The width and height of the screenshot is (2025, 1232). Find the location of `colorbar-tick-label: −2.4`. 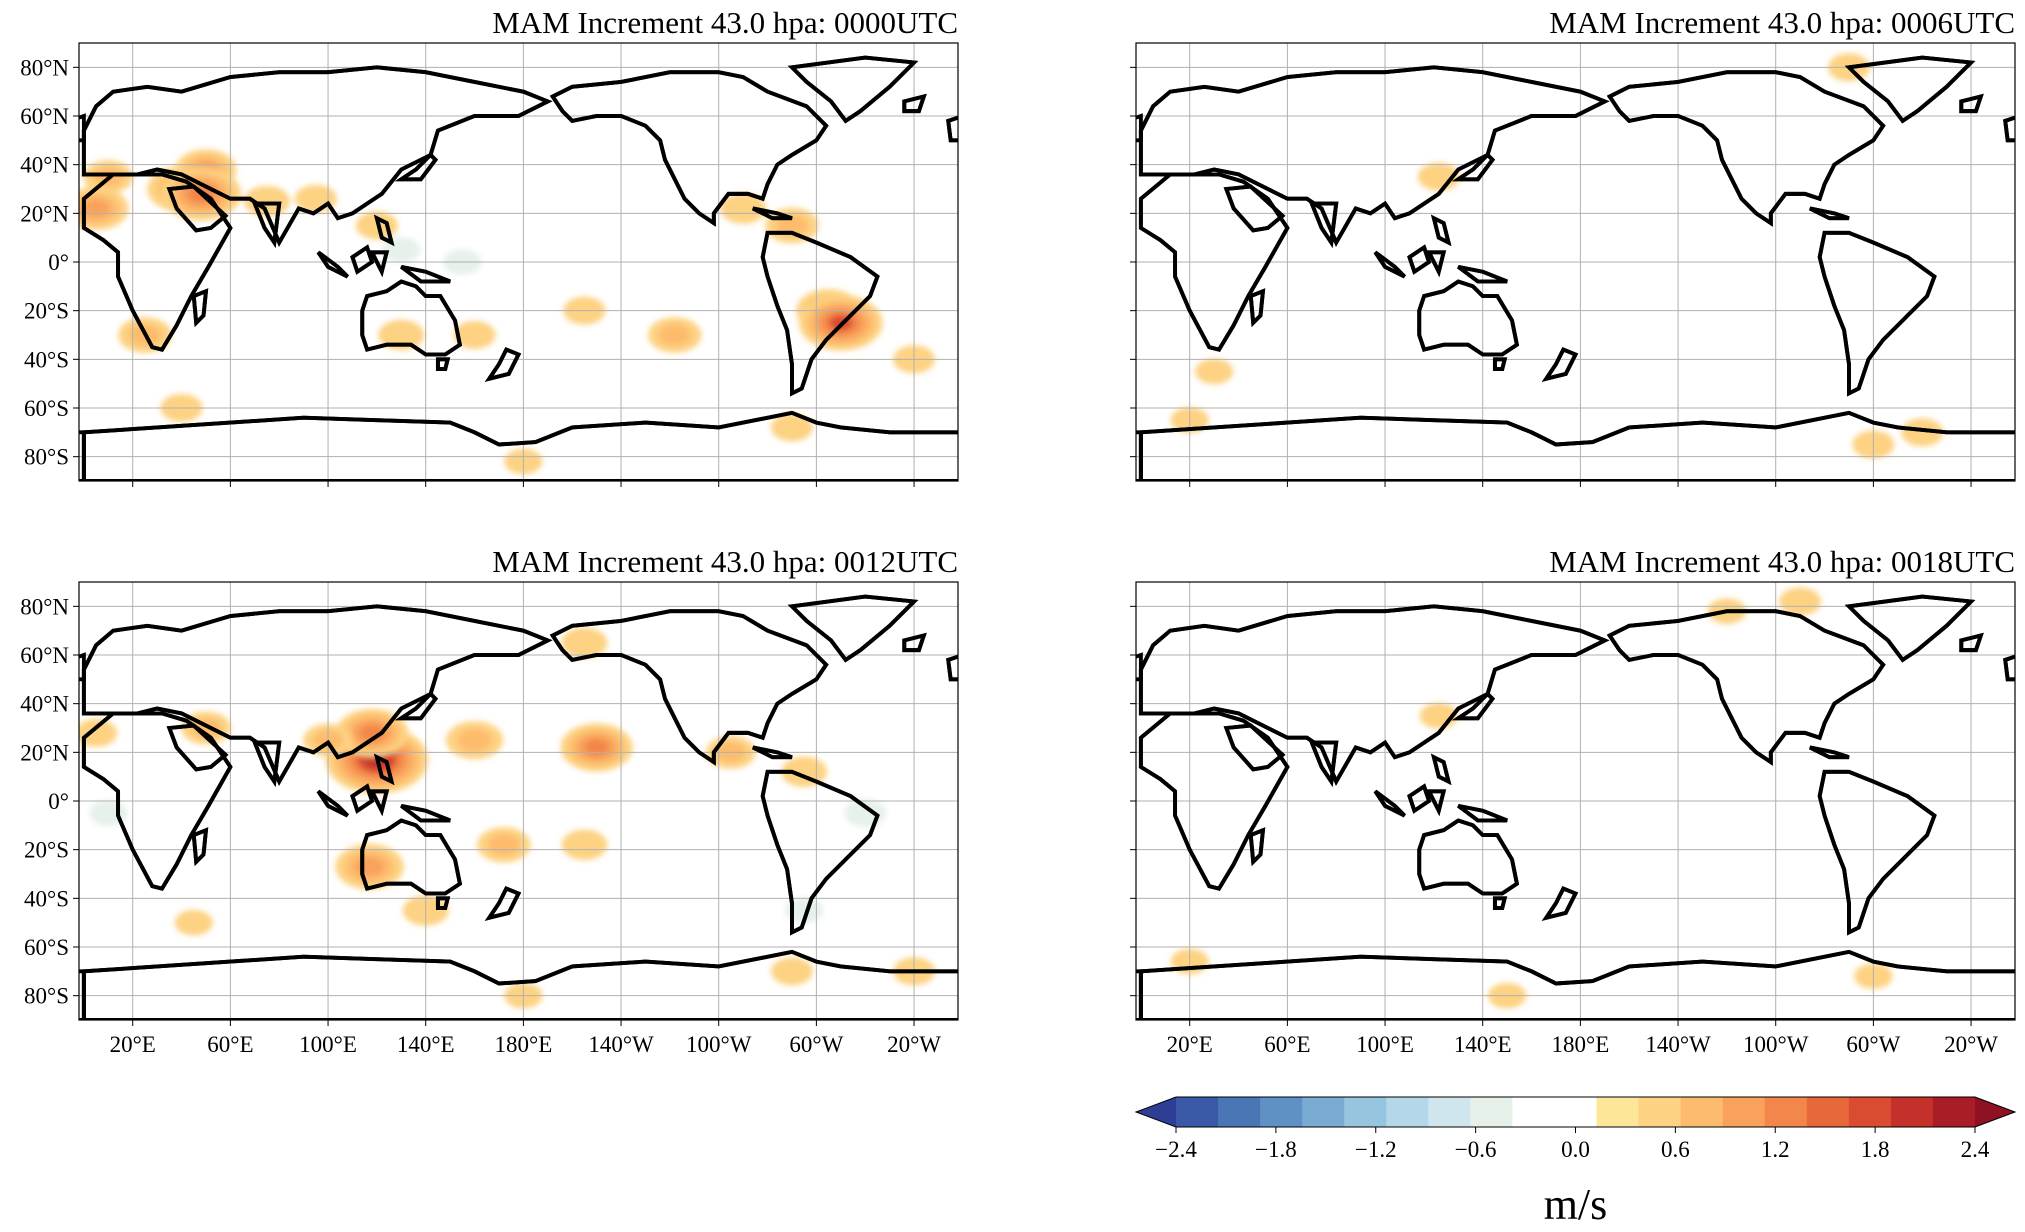

colorbar-tick-label: −2.4 is located at coordinates (1176, 1149).